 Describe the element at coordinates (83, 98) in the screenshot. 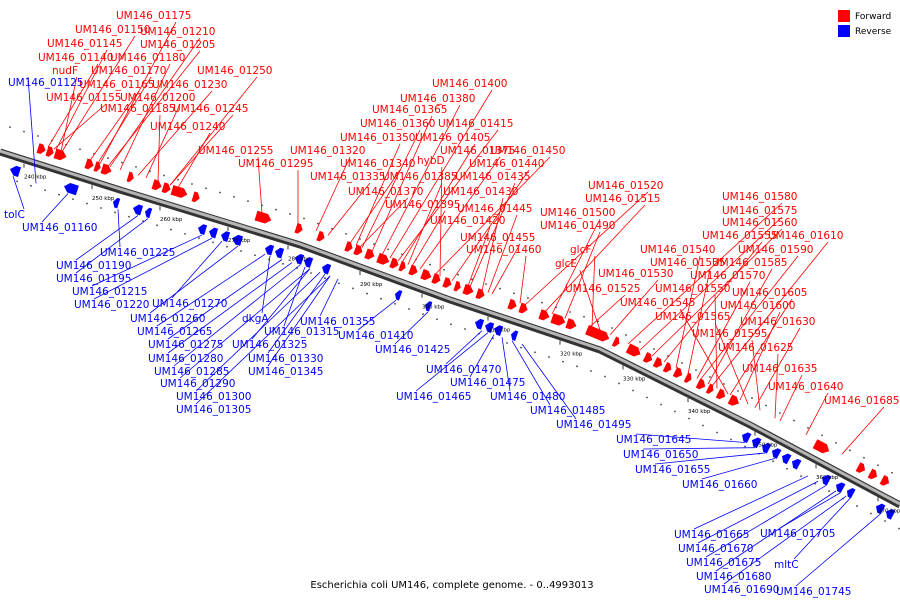

I see `gene-label: UM146_01155` at that location.